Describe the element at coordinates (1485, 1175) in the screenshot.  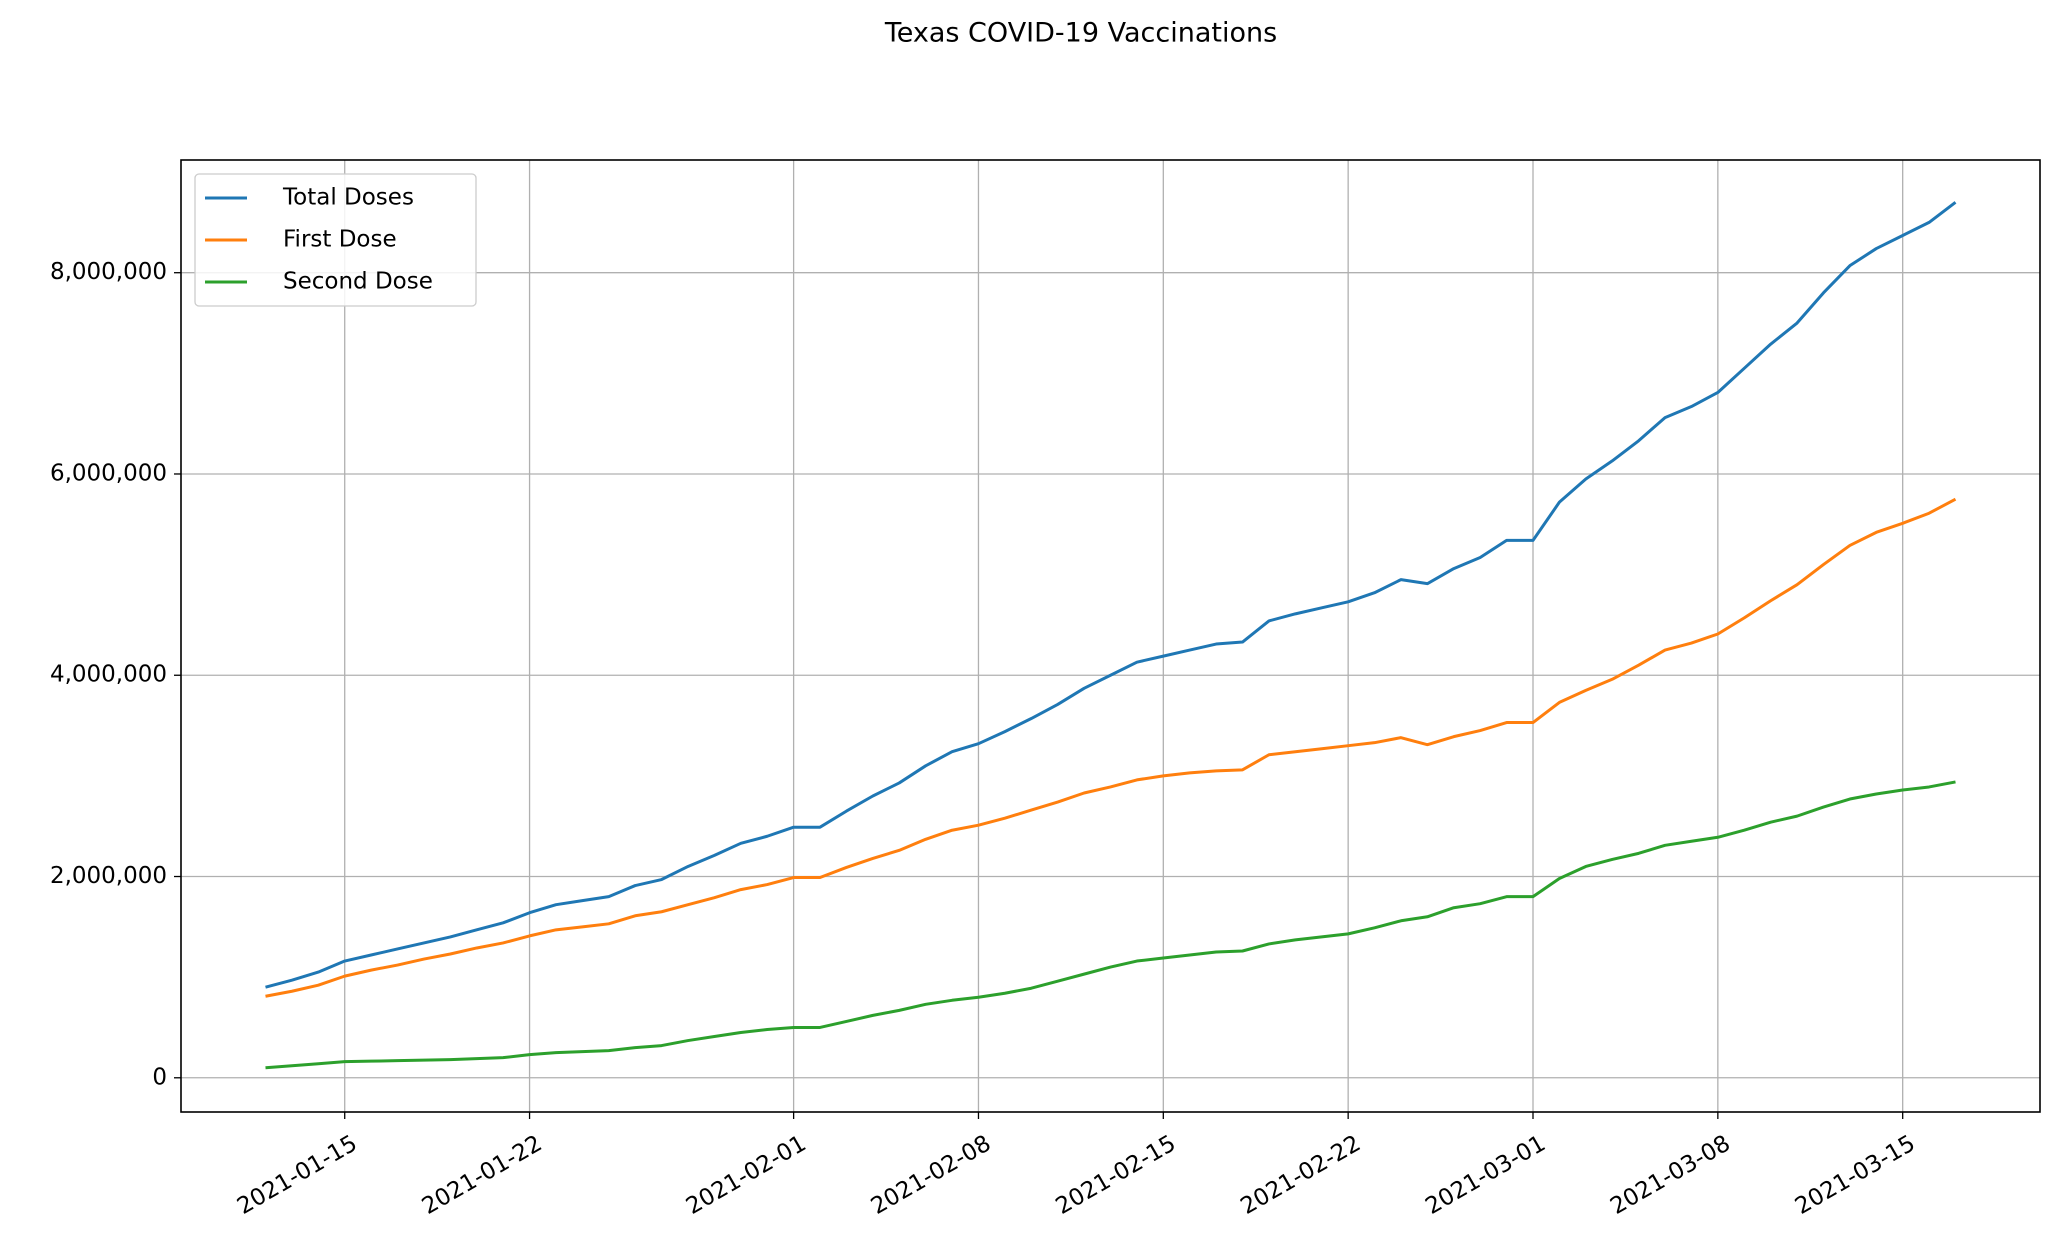
I see `x-tick-label: 2021-03-01` at that location.